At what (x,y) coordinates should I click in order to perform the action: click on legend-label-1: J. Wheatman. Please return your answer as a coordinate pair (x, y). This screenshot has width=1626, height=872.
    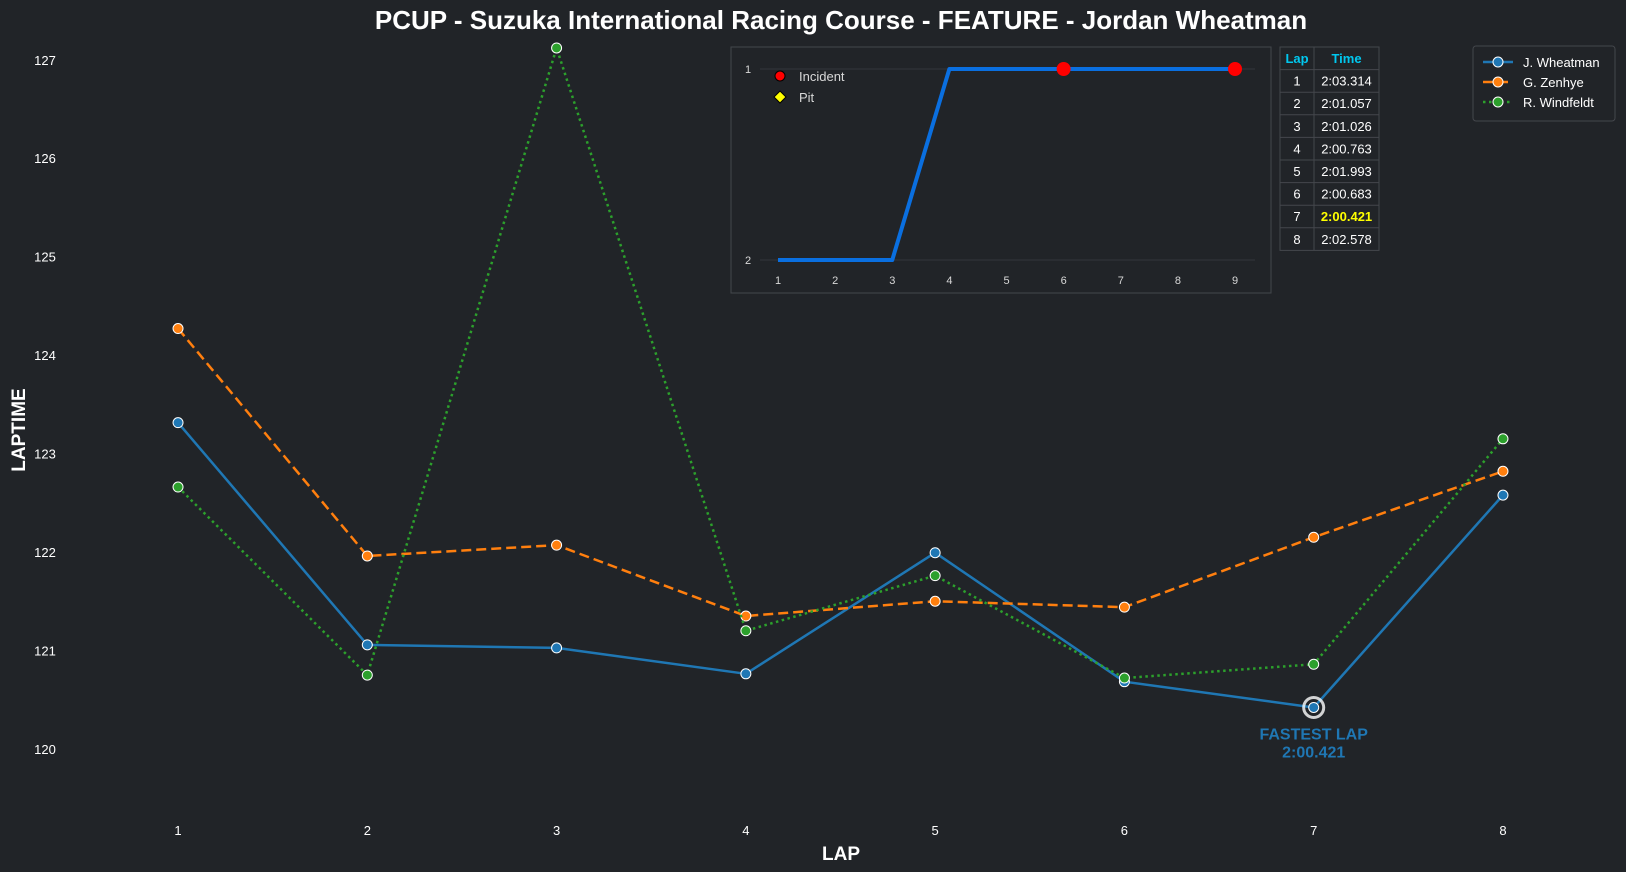
    Looking at the image, I should click on (1561, 62).